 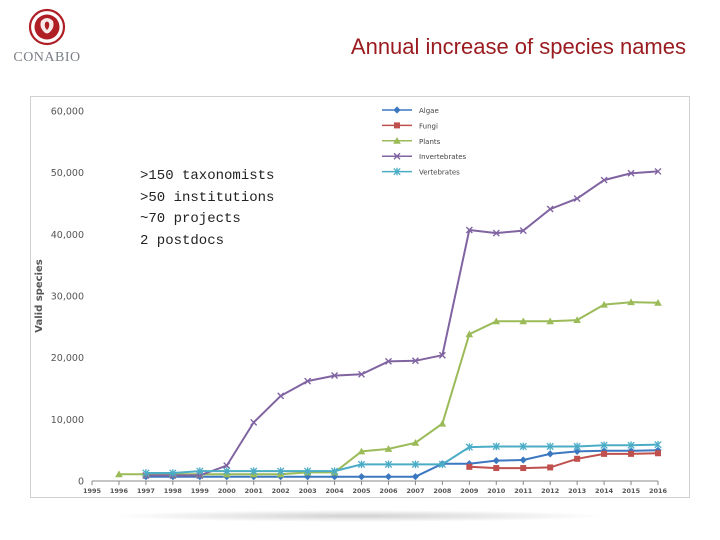 I want to click on legend-marker-algae, so click(x=397, y=110).